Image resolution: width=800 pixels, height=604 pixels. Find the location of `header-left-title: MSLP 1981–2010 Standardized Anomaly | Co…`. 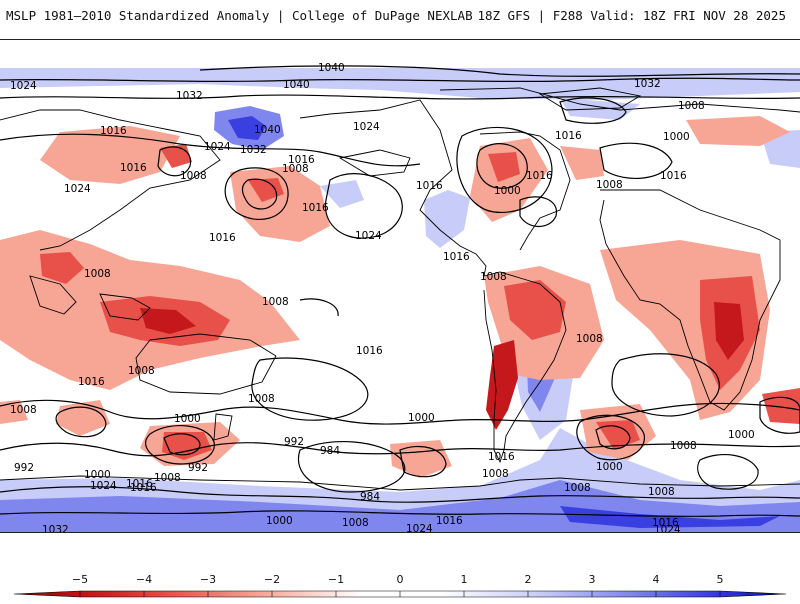

header-left-title: MSLP 1981–2010 Standardized Anomaly | Co… is located at coordinates (239, 15).